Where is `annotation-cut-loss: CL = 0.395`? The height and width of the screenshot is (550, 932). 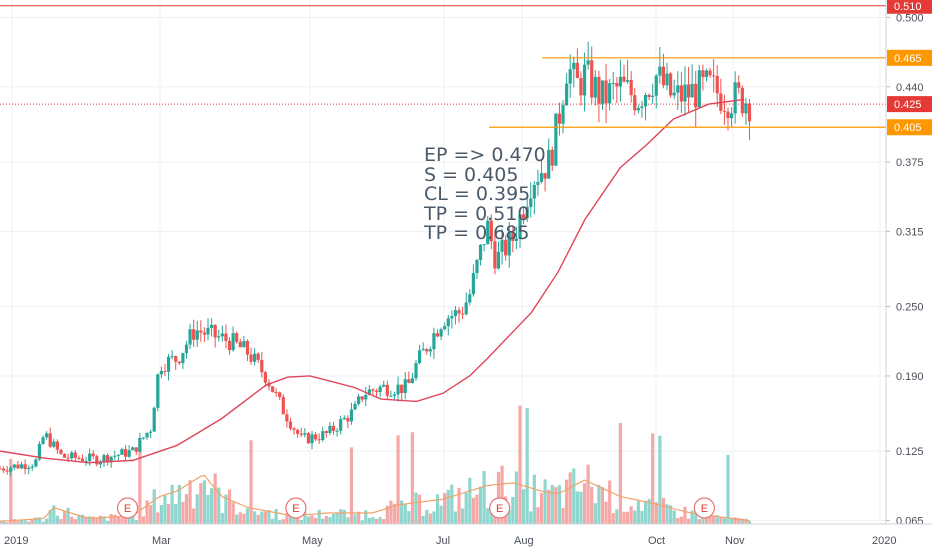 annotation-cut-loss: CL = 0.395 is located at coordinates (477, 194).